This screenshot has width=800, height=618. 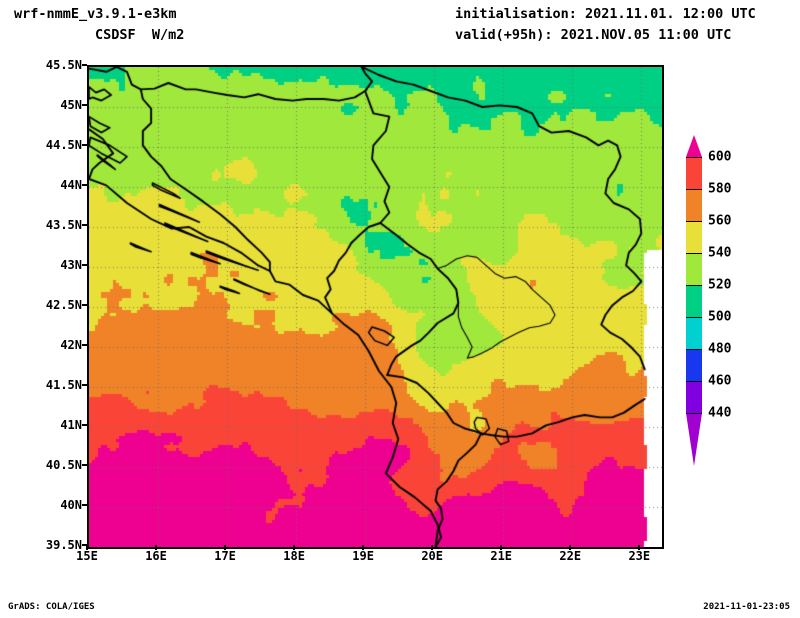 What do you see at coordinates (63, 65) in the screenshot?
I see `latitude-tick-label: 45.5N` at bounding box center [63, 65].